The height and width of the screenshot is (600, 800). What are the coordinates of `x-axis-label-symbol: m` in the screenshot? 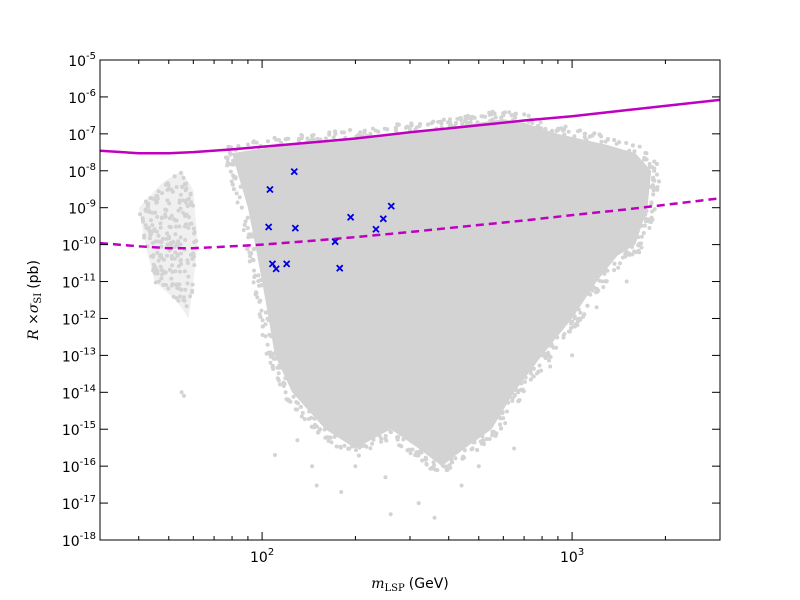 It's located at (377, 584).